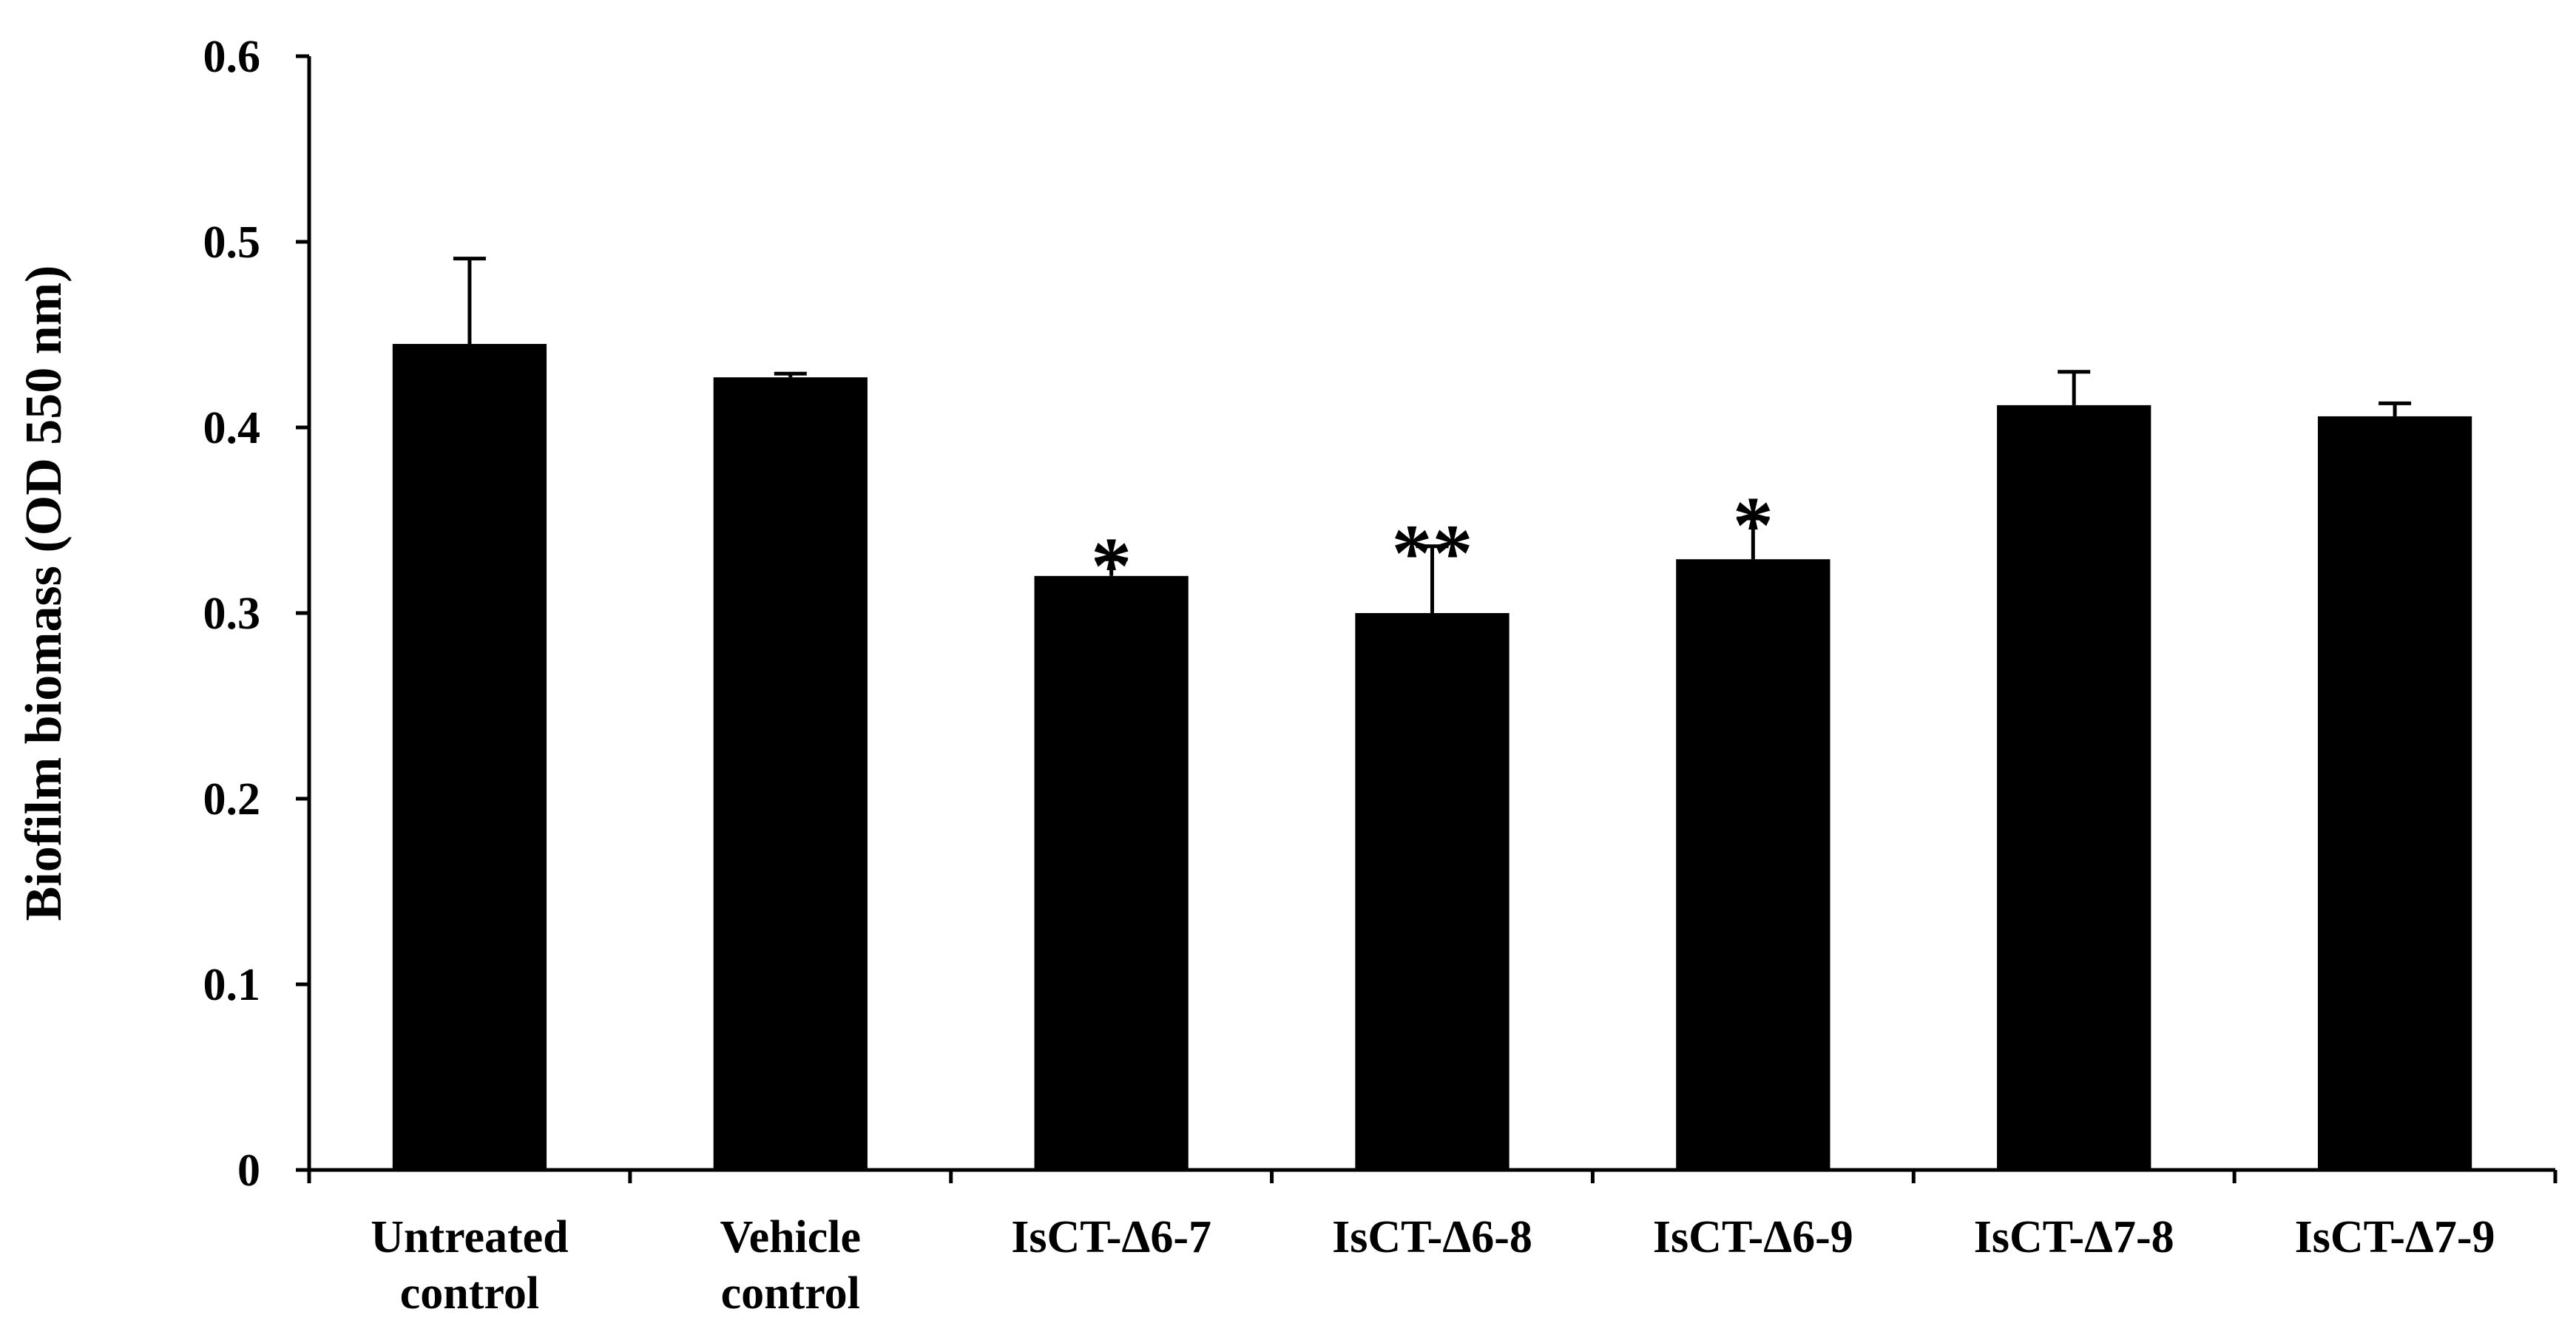  What do you see at coordinates (1432, 1237) in the screenshot?
I see `x-tick-label: IsCT-Δ6-8` at bounding box center [1432, 1237].